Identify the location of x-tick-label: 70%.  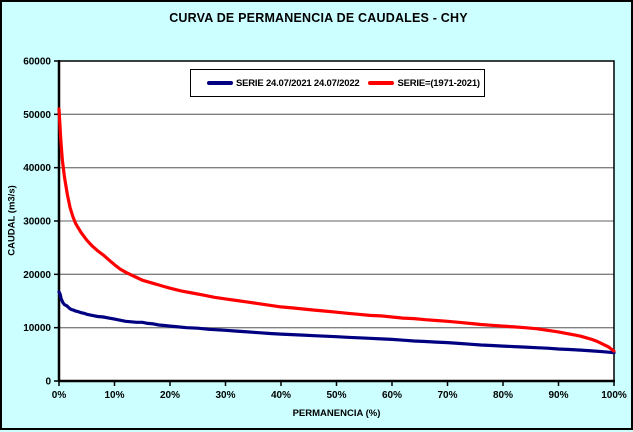
(447, 395).